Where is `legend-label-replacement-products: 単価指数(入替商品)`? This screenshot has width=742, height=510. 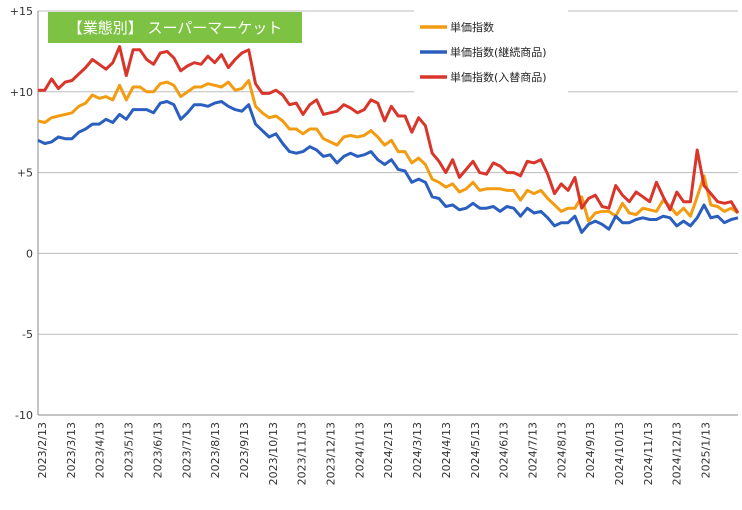 legend-label-replacement-products: 単価指数(入替商品) is located at coordinates (498, 77).